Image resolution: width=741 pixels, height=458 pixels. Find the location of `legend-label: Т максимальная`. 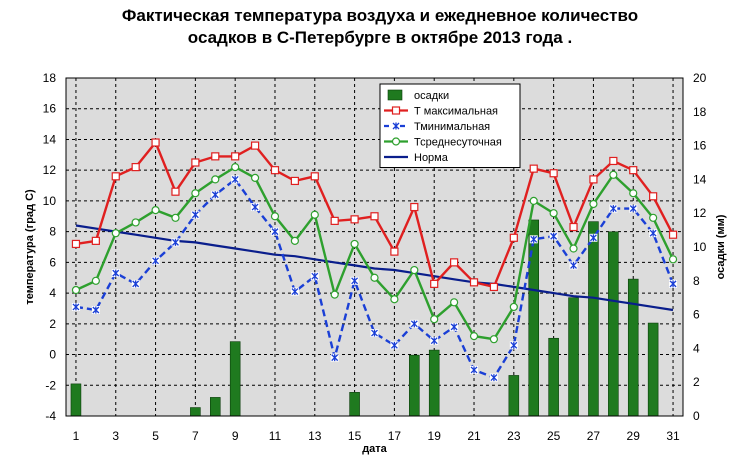

legend-label: Т максимальная is located at coordinates (456, 112).